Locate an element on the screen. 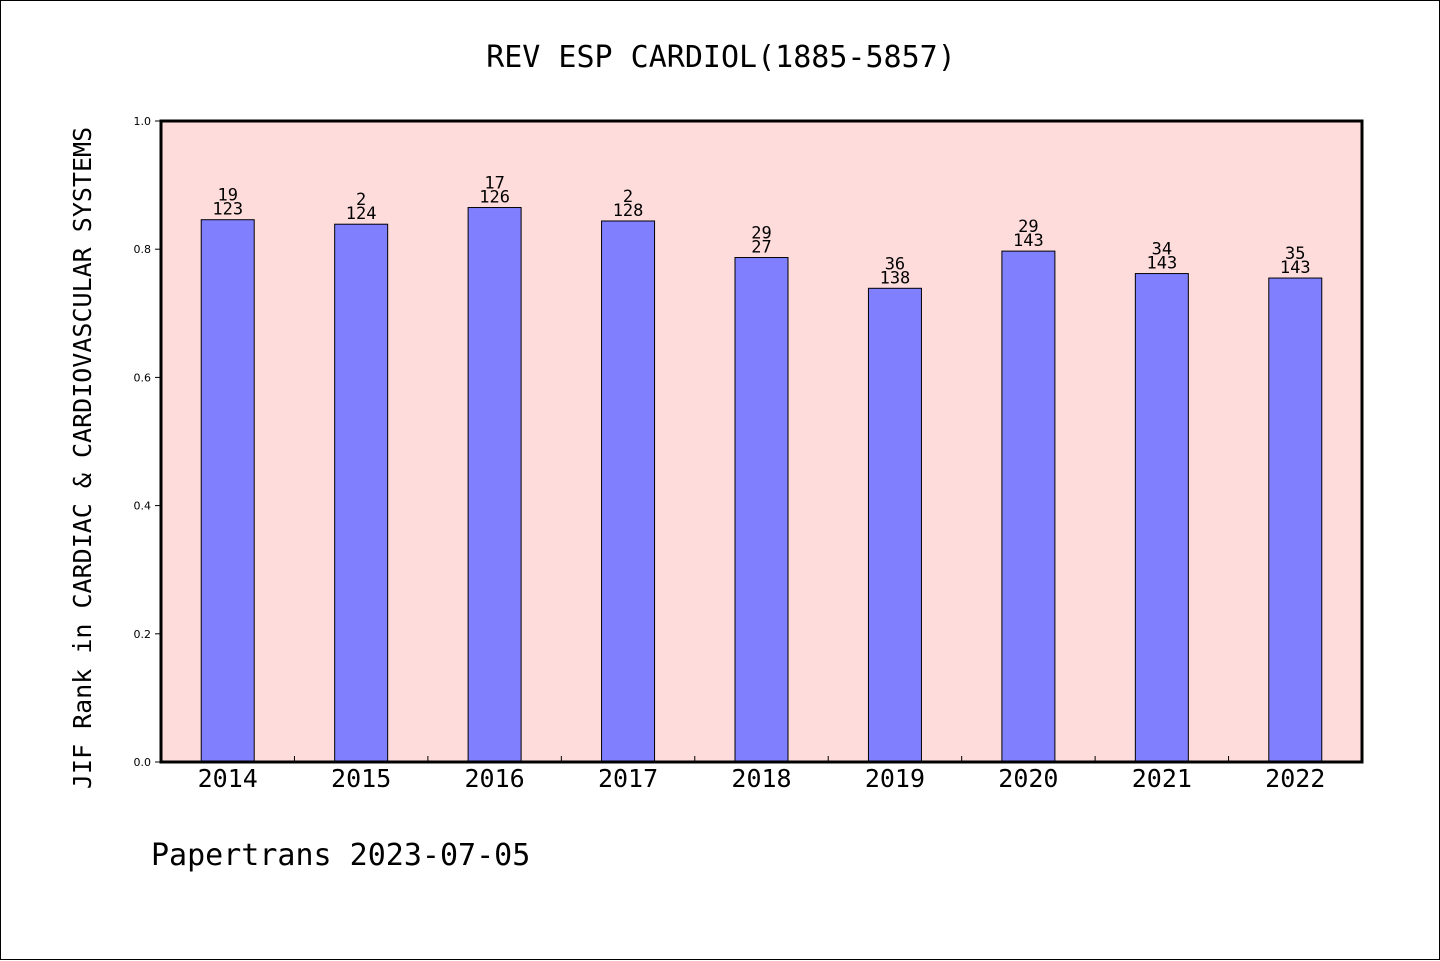 Image resolution: width=1440 pixels, height=961 pixels. y-tick-label: 0.6 is located at coordinates (143, 377).